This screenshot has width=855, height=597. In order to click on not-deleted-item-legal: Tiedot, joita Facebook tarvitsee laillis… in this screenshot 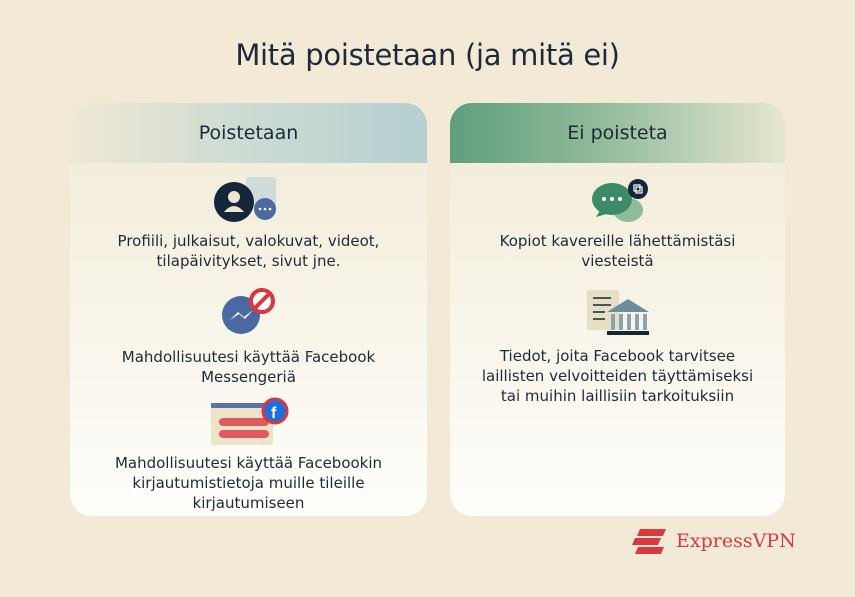, I will do `click(617, 376)`.